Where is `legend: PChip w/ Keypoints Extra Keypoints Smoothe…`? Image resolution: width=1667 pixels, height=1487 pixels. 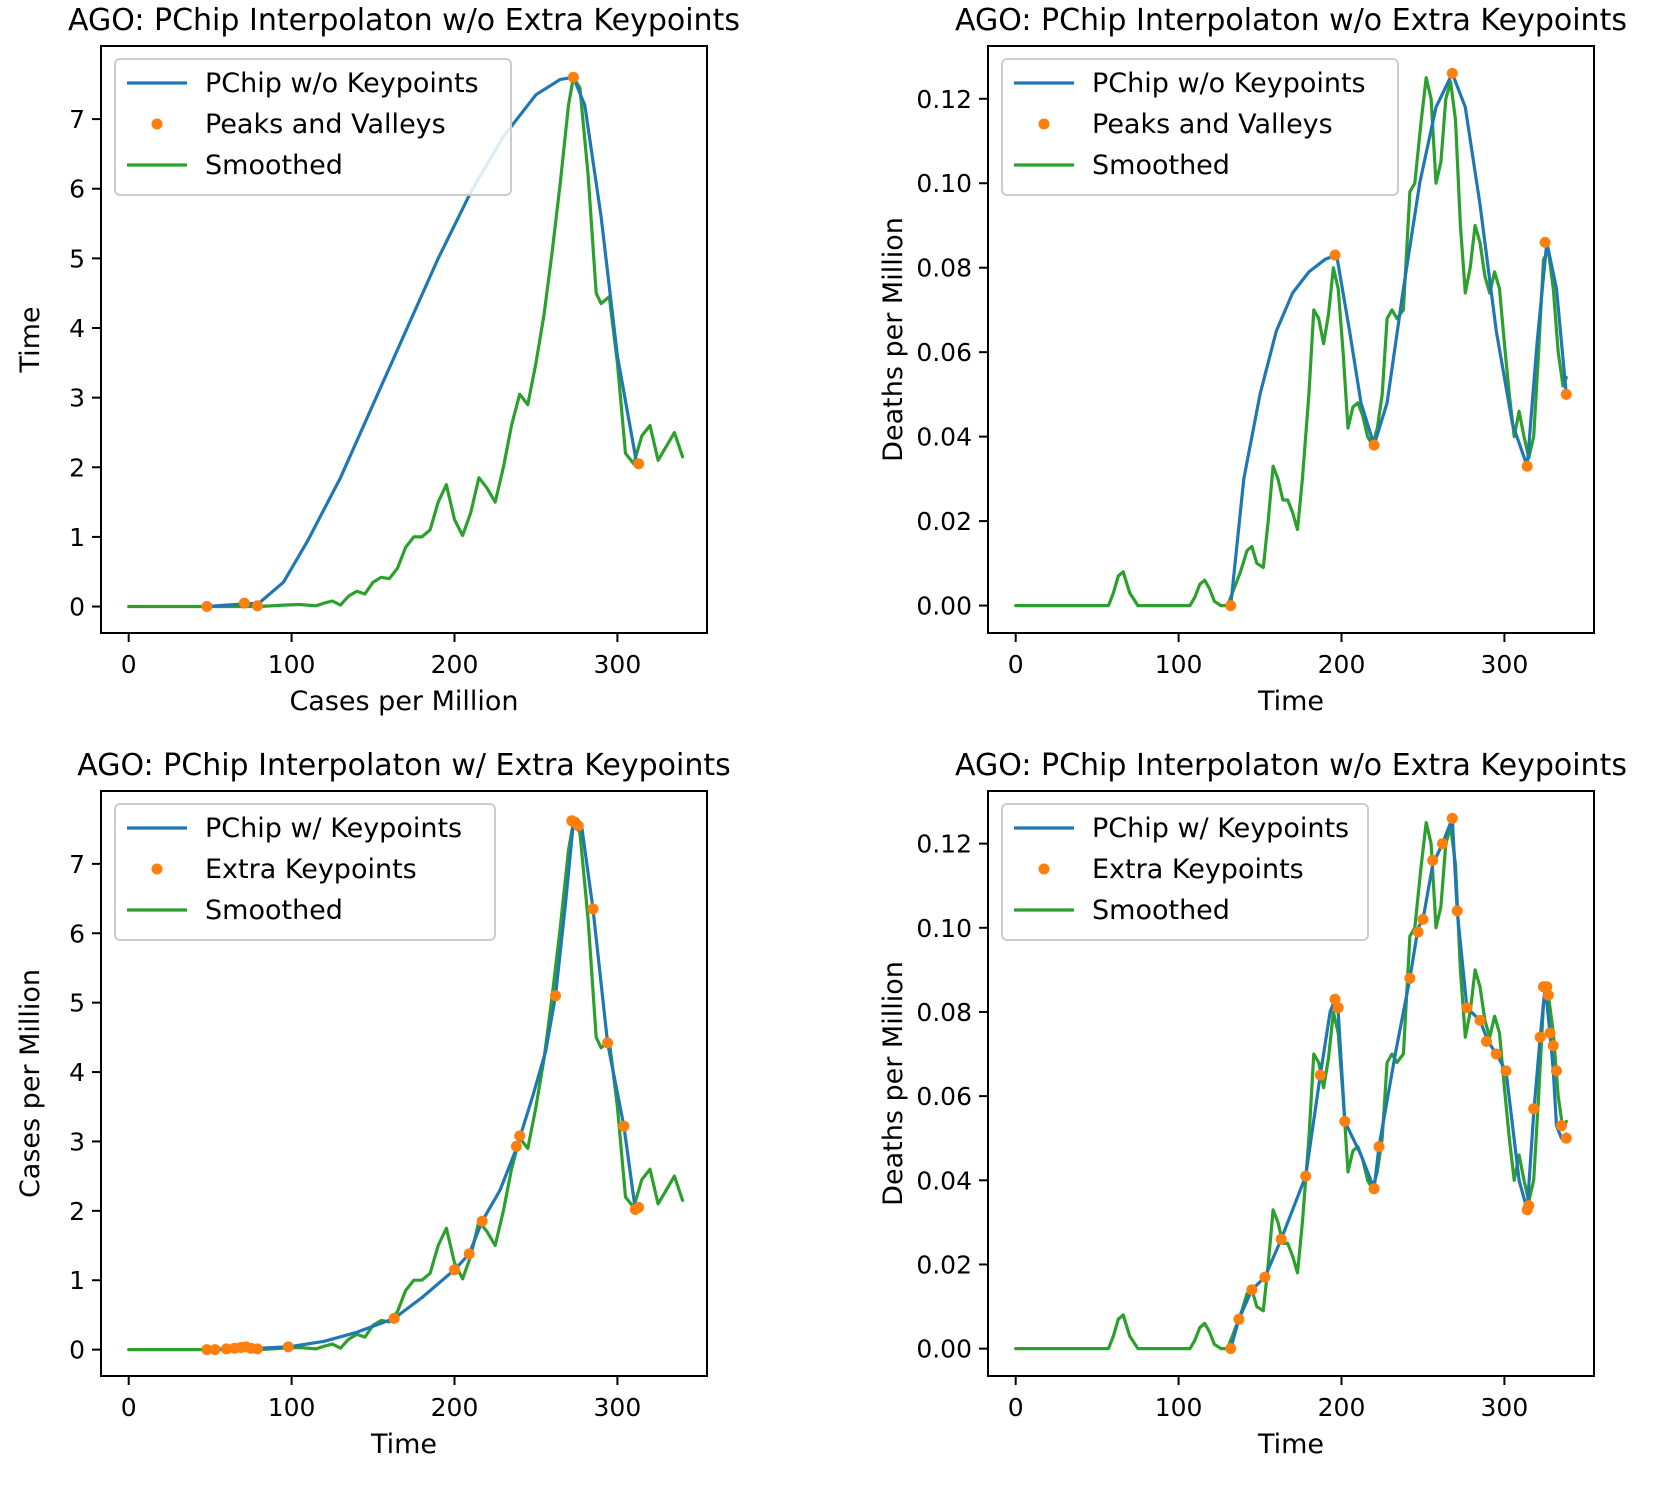 legend: PChip w/ Keypoints Extra Keypoints Smoothe… is located at coordinates (1185, 872).